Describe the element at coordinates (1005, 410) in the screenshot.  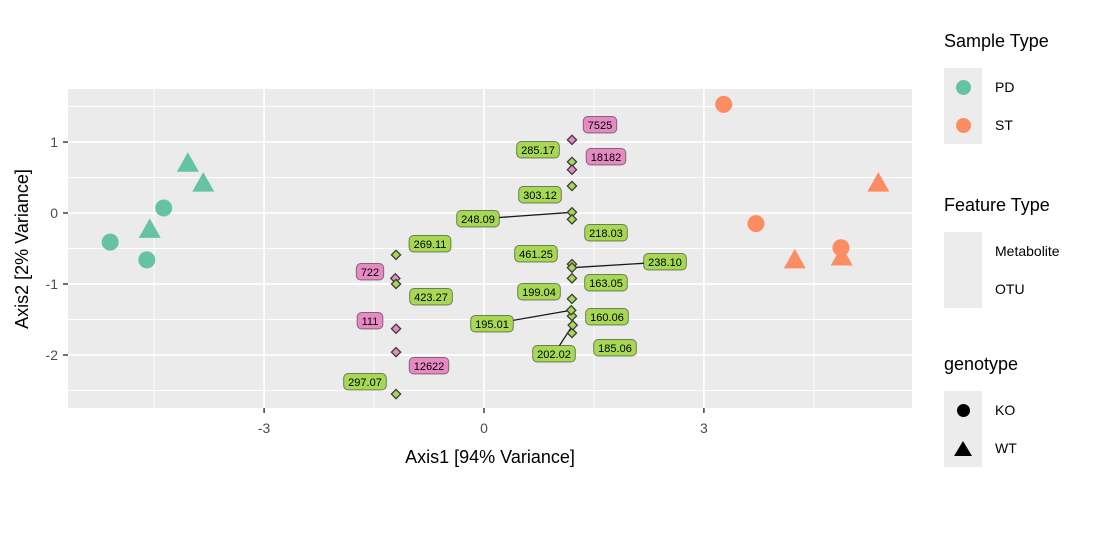
I see `legend-label: KO` at that location.